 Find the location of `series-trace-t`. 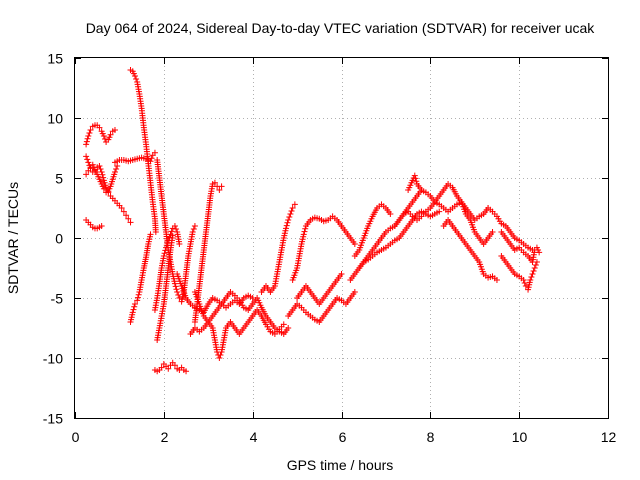

series-trace-t is located at coordinates (372, 230).